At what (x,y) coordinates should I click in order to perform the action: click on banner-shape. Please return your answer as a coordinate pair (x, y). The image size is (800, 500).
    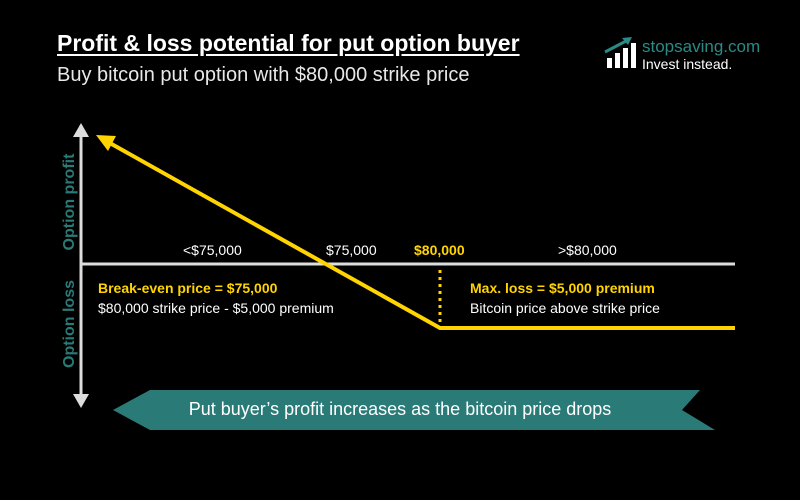
    Looking at the image, I should click on (414, 410).